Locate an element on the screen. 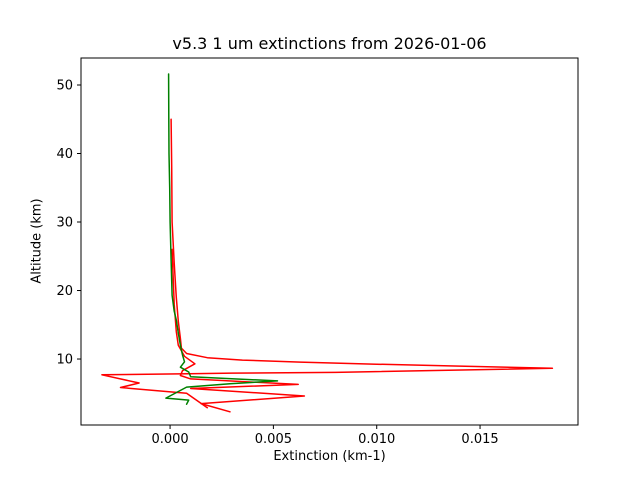  x-tick-label: 0.005 is located at coordinates (273, 439).